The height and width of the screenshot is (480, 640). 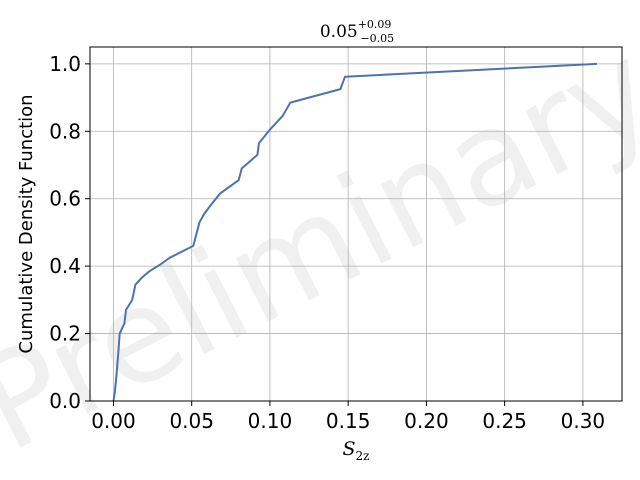 I want to click on x-tick-label: 0.10, so click(x=270, y=421).